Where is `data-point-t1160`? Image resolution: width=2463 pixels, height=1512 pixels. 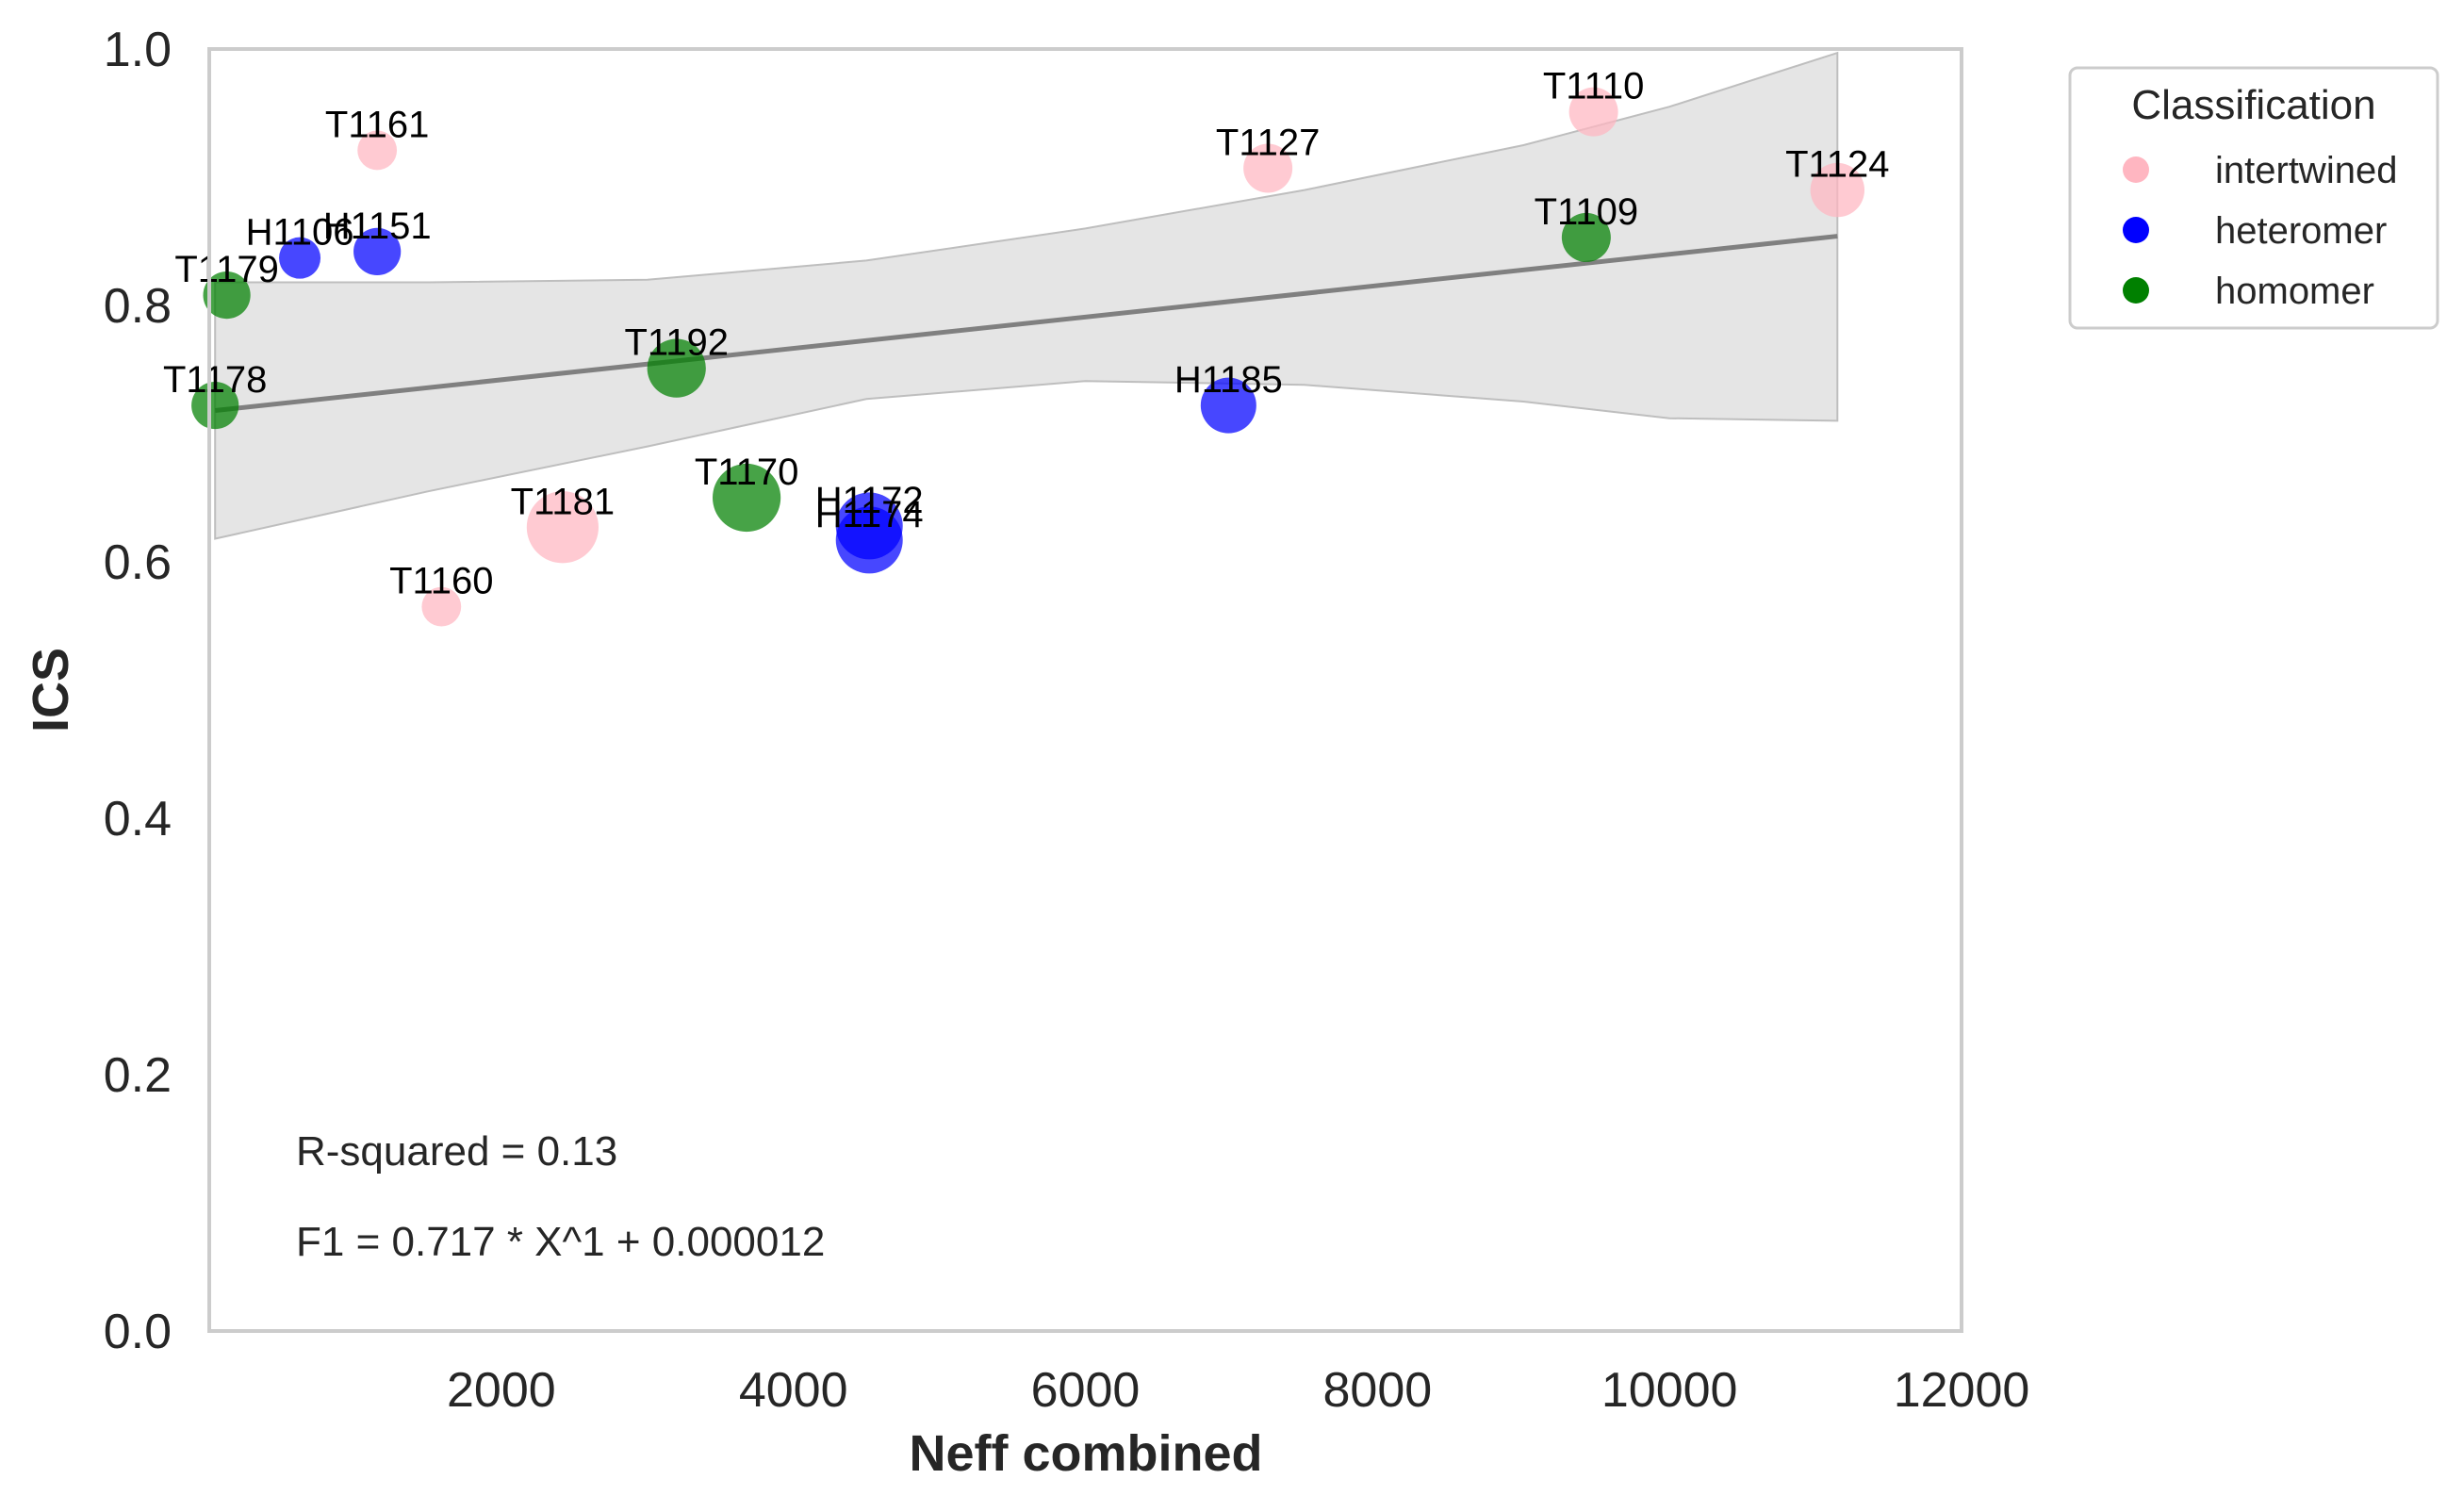 data-point-t1160 is located at coordinates (441, 606).